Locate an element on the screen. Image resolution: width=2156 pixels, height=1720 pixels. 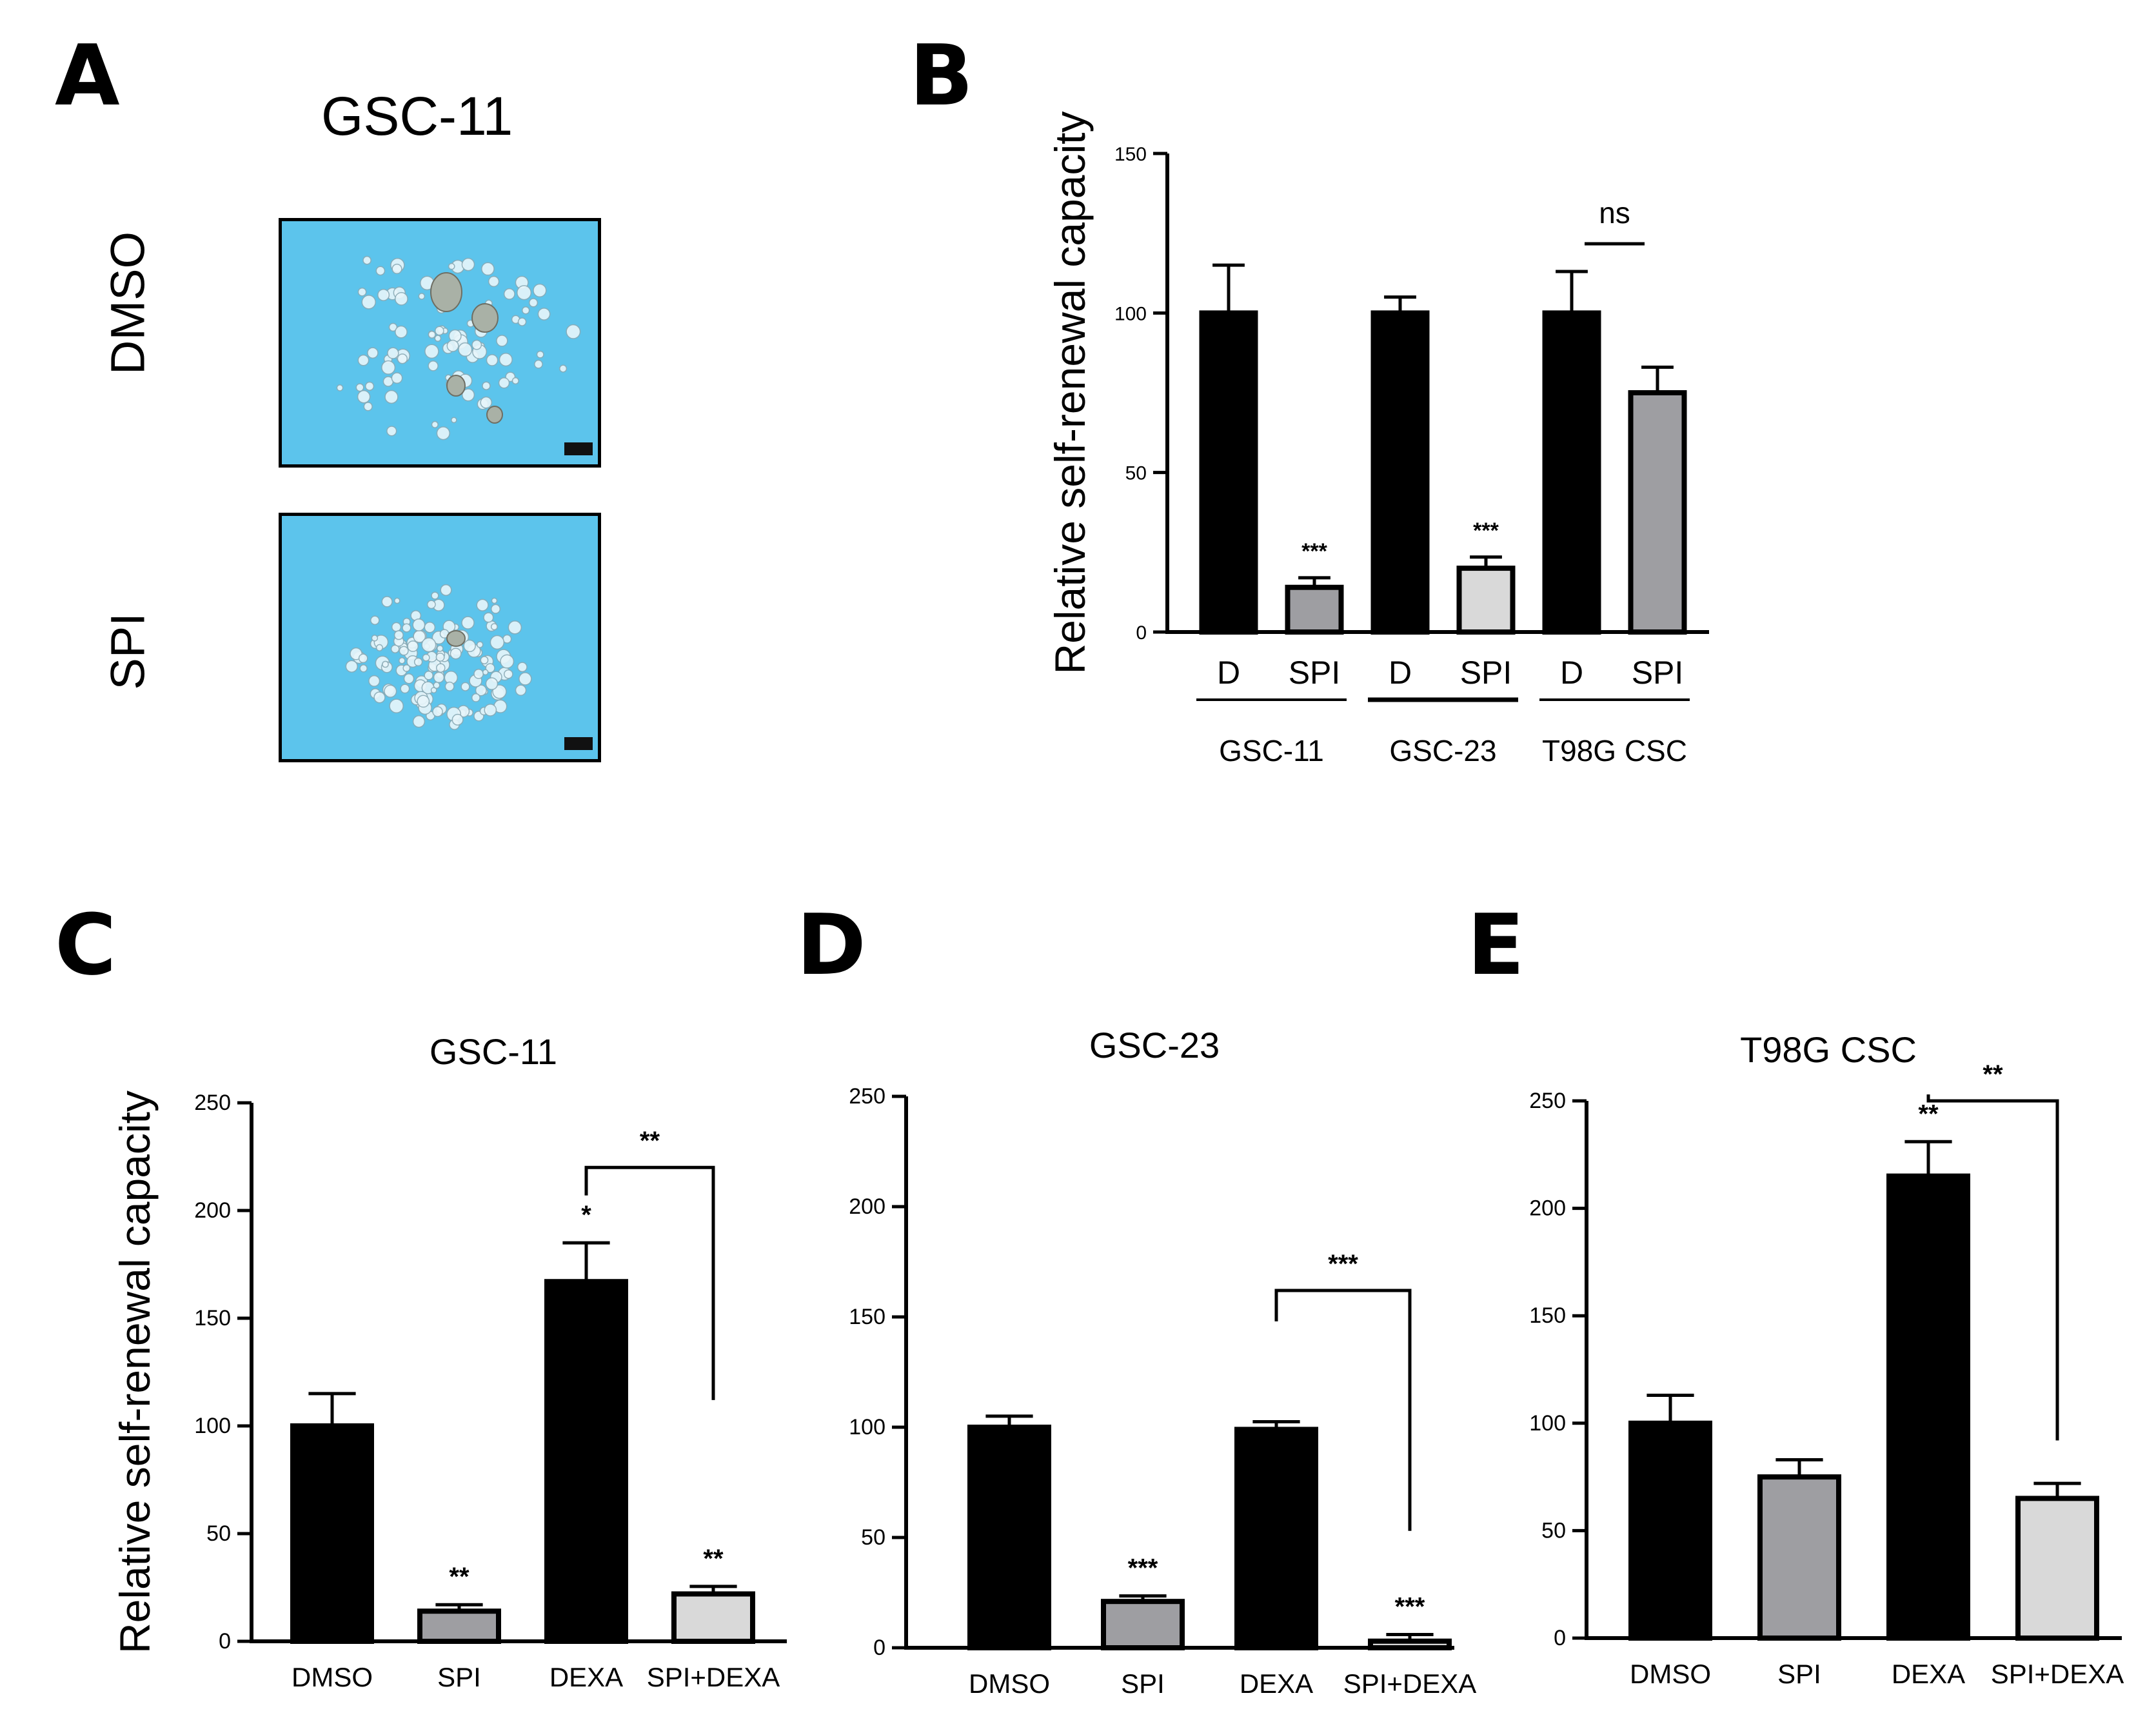
y-tick-label: 100 is located at coordinates (212, 1426).